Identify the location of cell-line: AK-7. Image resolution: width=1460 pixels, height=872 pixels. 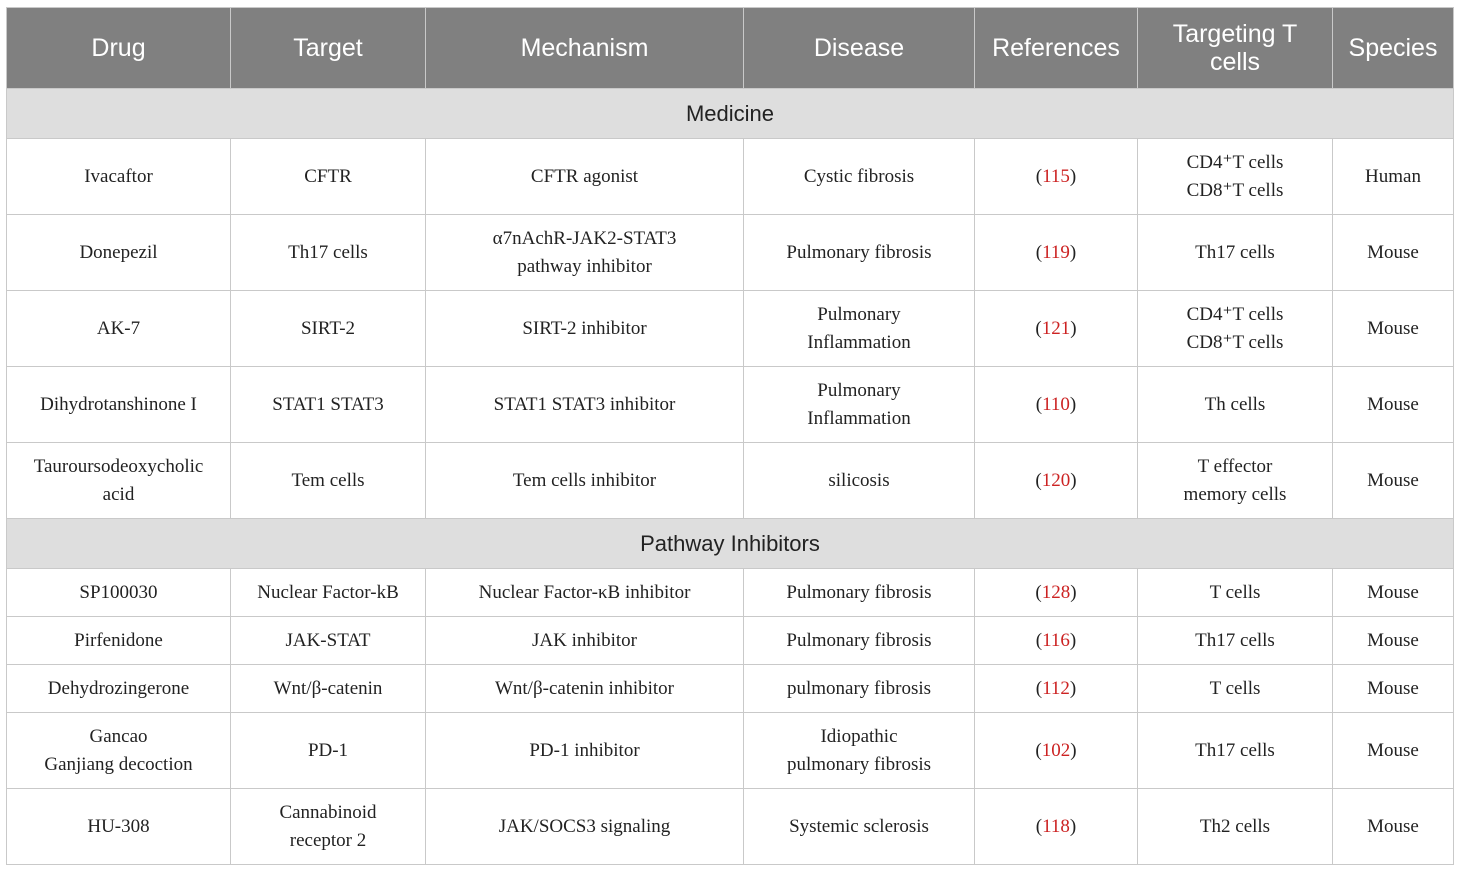
(118, 328).